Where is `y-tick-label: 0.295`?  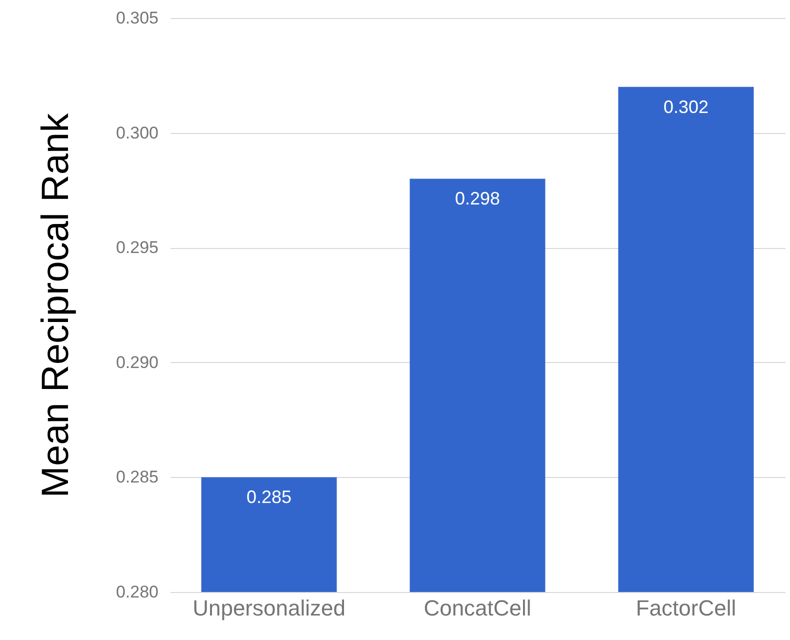 y-tick-label: 0.295 is located at coordinates (137, 248).